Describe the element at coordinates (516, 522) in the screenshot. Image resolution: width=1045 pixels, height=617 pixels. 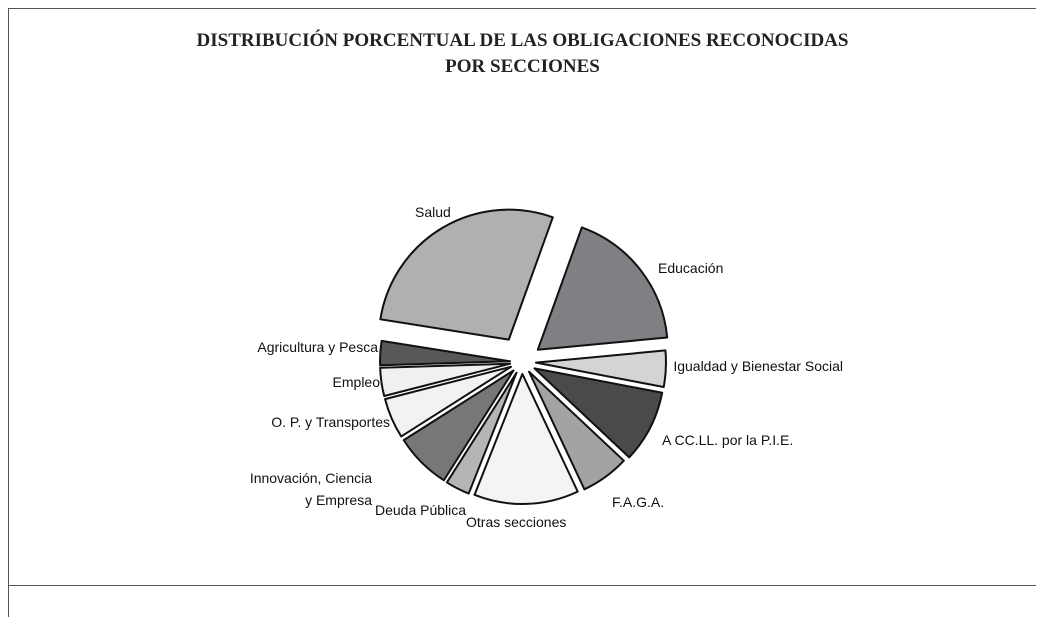
I see `slice-label: Otras secciones` at that location.